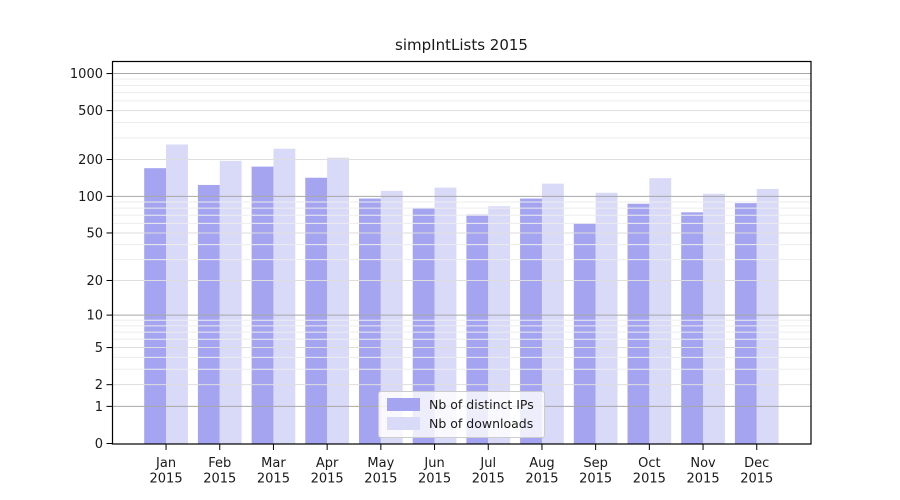 Image resolution: width=900 pixels, height=500 pixels. What do you see at coordinates (327, 463) in the screenshot?
I see `x-tick-label-month-apr: Apr` at bounding box center [327, 463].